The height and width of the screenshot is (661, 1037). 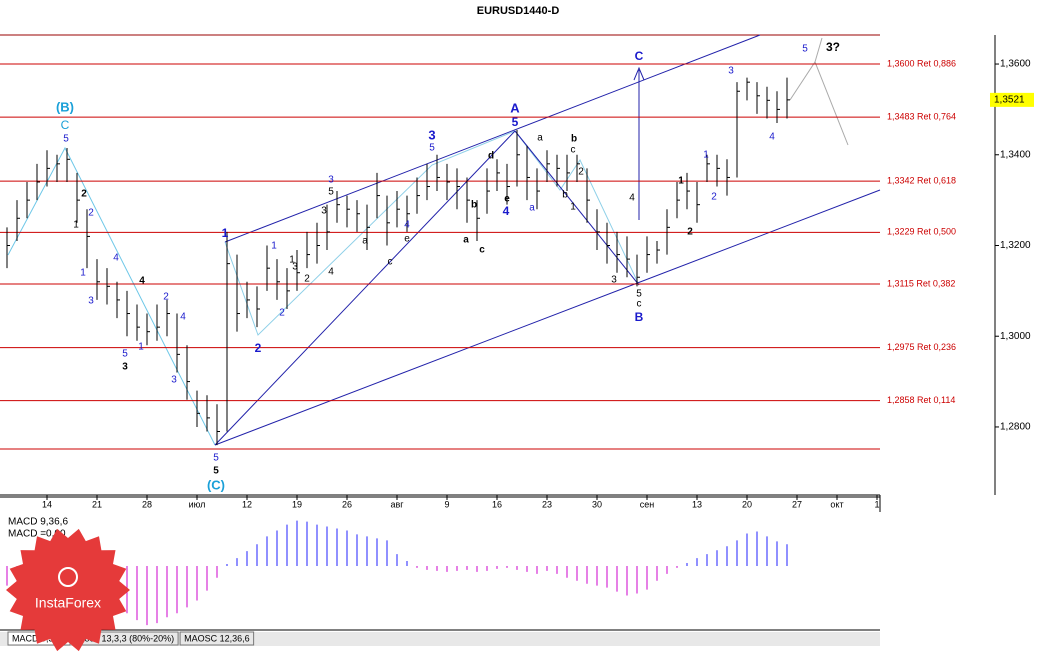 What do you see at coordinates (446, 504) in the screenshot?
I see `x-tick-label: 9` at bounding box center [446, 504].